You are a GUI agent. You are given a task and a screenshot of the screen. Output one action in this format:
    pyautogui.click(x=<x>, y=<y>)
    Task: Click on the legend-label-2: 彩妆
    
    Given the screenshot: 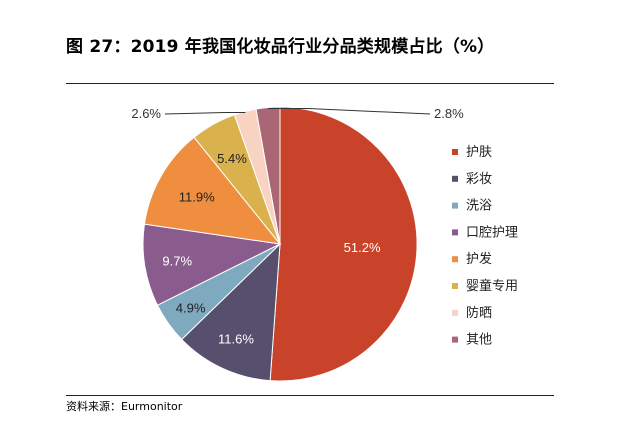 What is the action you would take?
    pyautogui.click(x=479, y=179)
    